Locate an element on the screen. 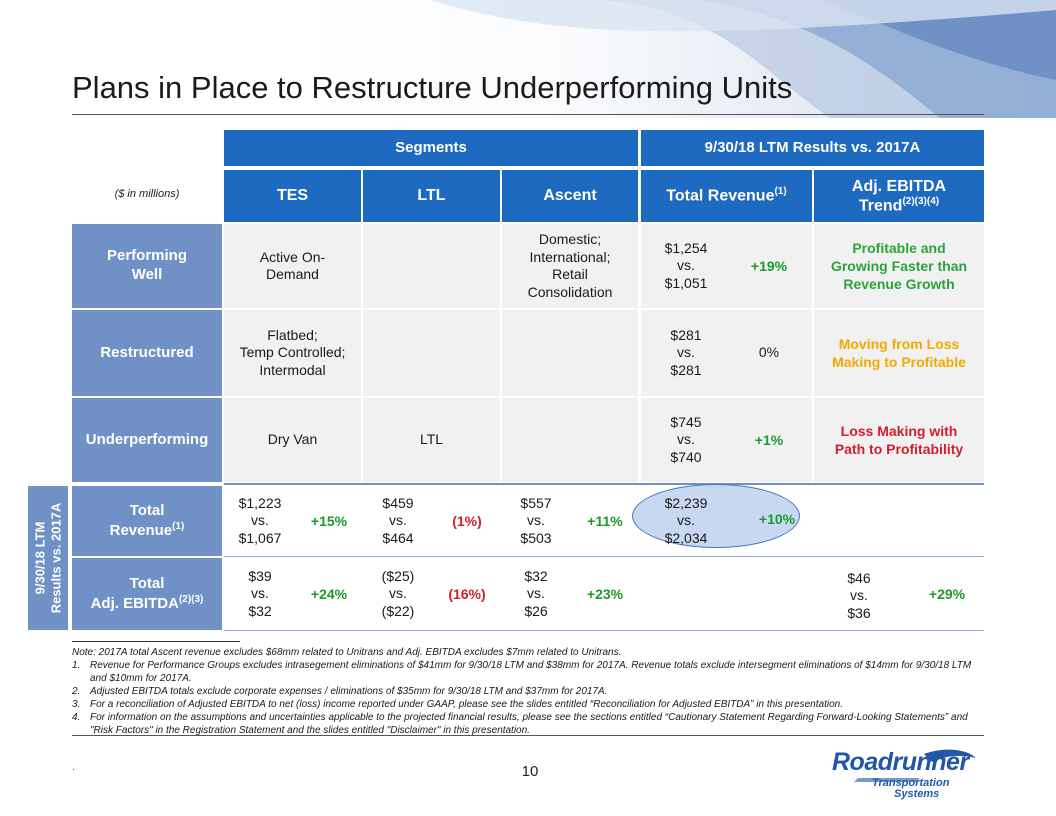 The width and height of the screenshot is (1056, 816). total-revenue-tes-values: $1,223 vs. $1,067 is located at coordinates (260, 520).